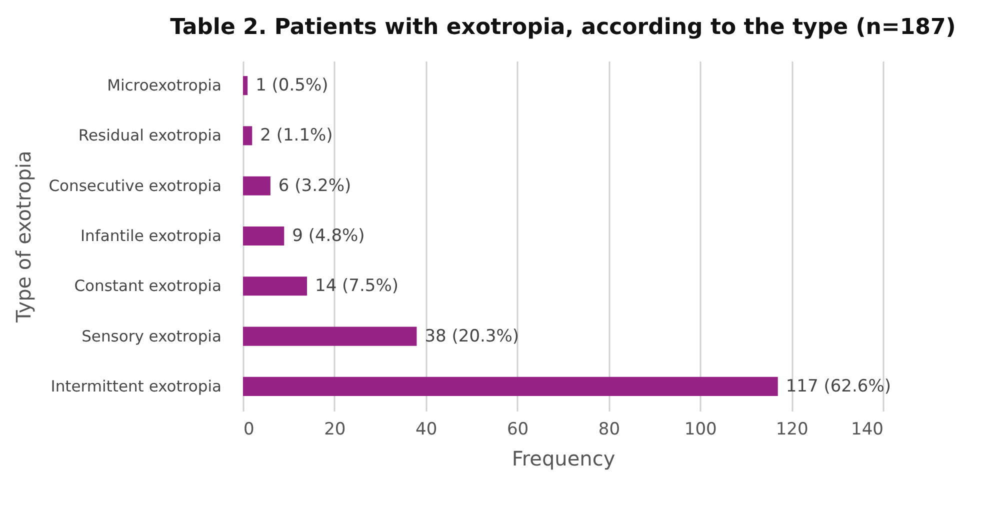 The image size is (993, 522). What do you see at coordinates (427, 430) in the screenshot?
I see `x-tick-label: 40` at bounding box center [427, 430].